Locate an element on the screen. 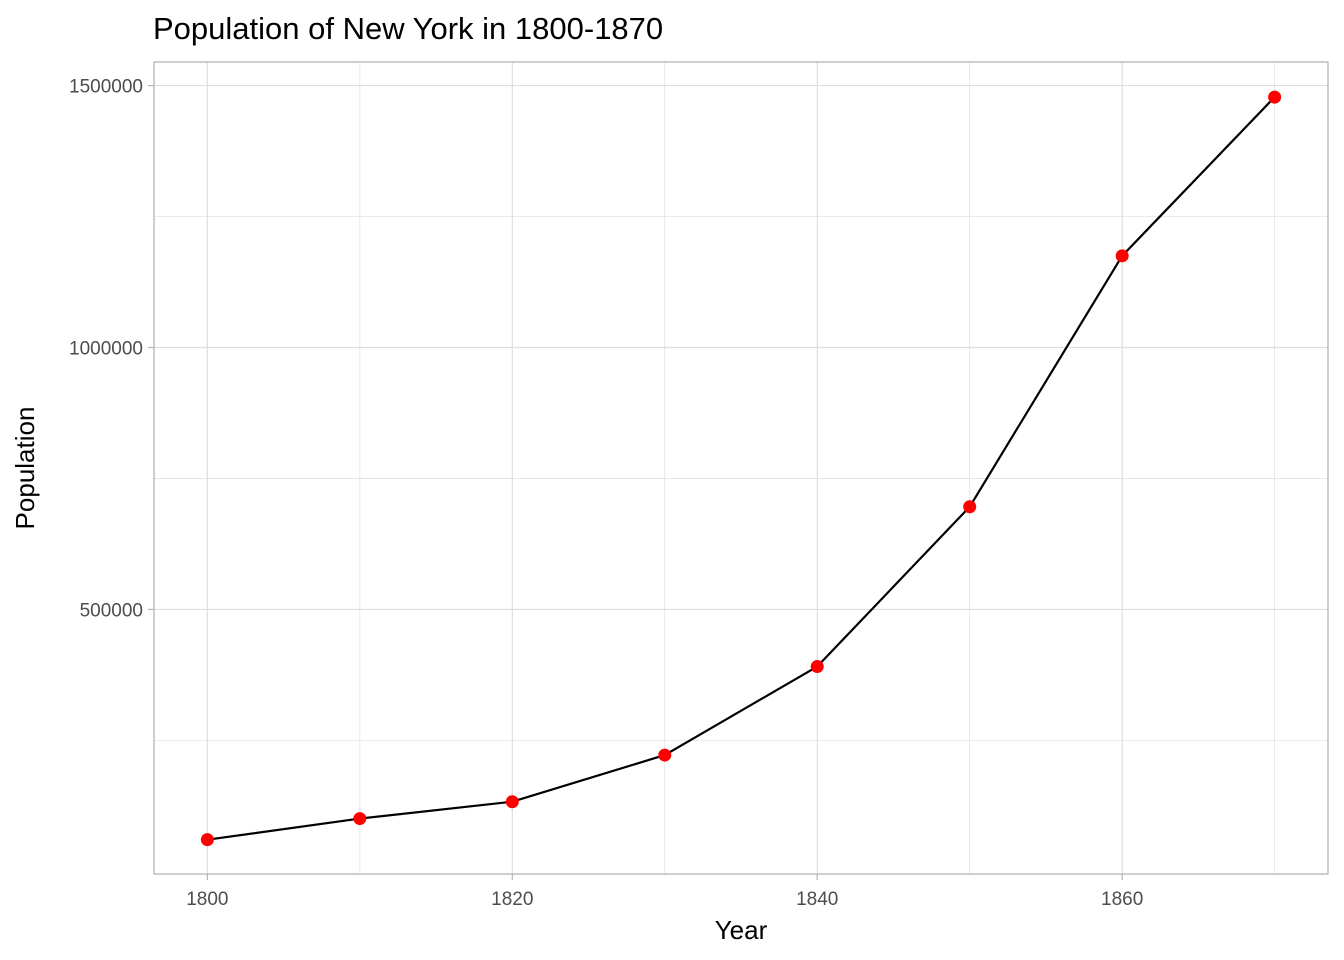 The image size is (1344, 960). y-tick-label: 1000000 is located at coordinates (106, 349).